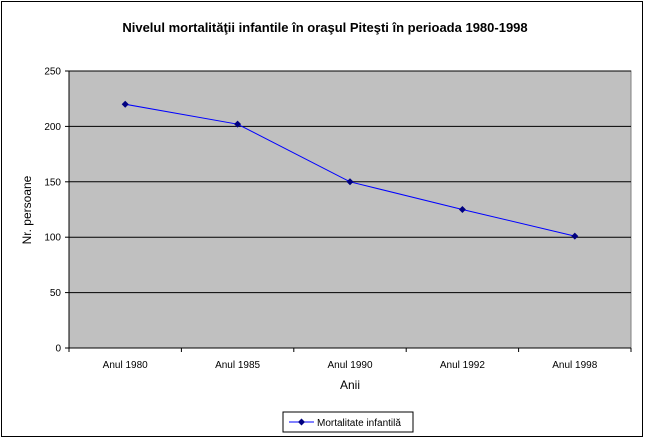 The image size is (647, 441). Describe the element at coordinates (349, 365) in the screenshot. I see `x-tick-label: Anul 1990` at that location.